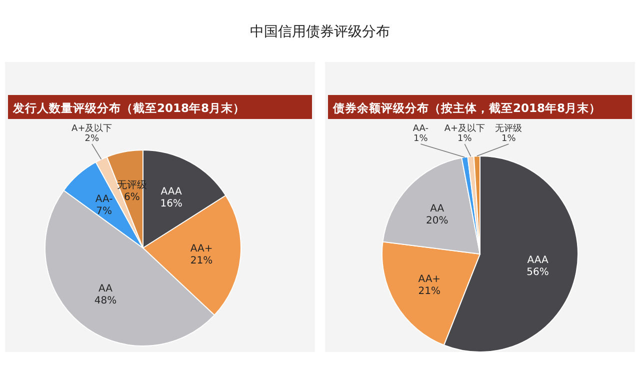 Image resolution: width=640 pixels, height=369 pixels. I want to click on data-label: 2%, so click(92, 139).